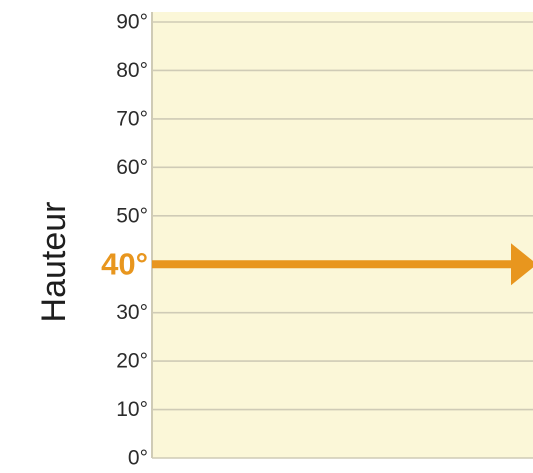 The height and width of the screenshot is (473, 533). Describe the element at coordinates (138, 458) in the screenshot. I see `y-tick-label: 0°` at that location.